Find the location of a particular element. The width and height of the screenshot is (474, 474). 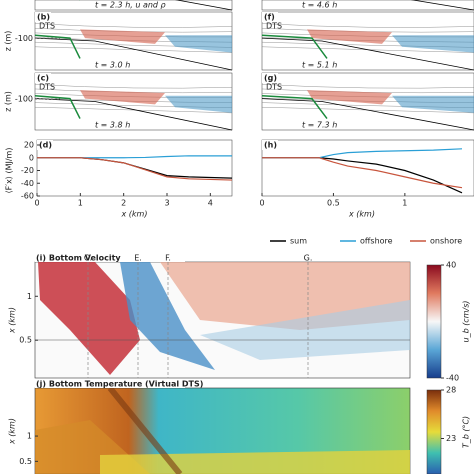

panel-label: (h) is located at coordinates (270, 145).